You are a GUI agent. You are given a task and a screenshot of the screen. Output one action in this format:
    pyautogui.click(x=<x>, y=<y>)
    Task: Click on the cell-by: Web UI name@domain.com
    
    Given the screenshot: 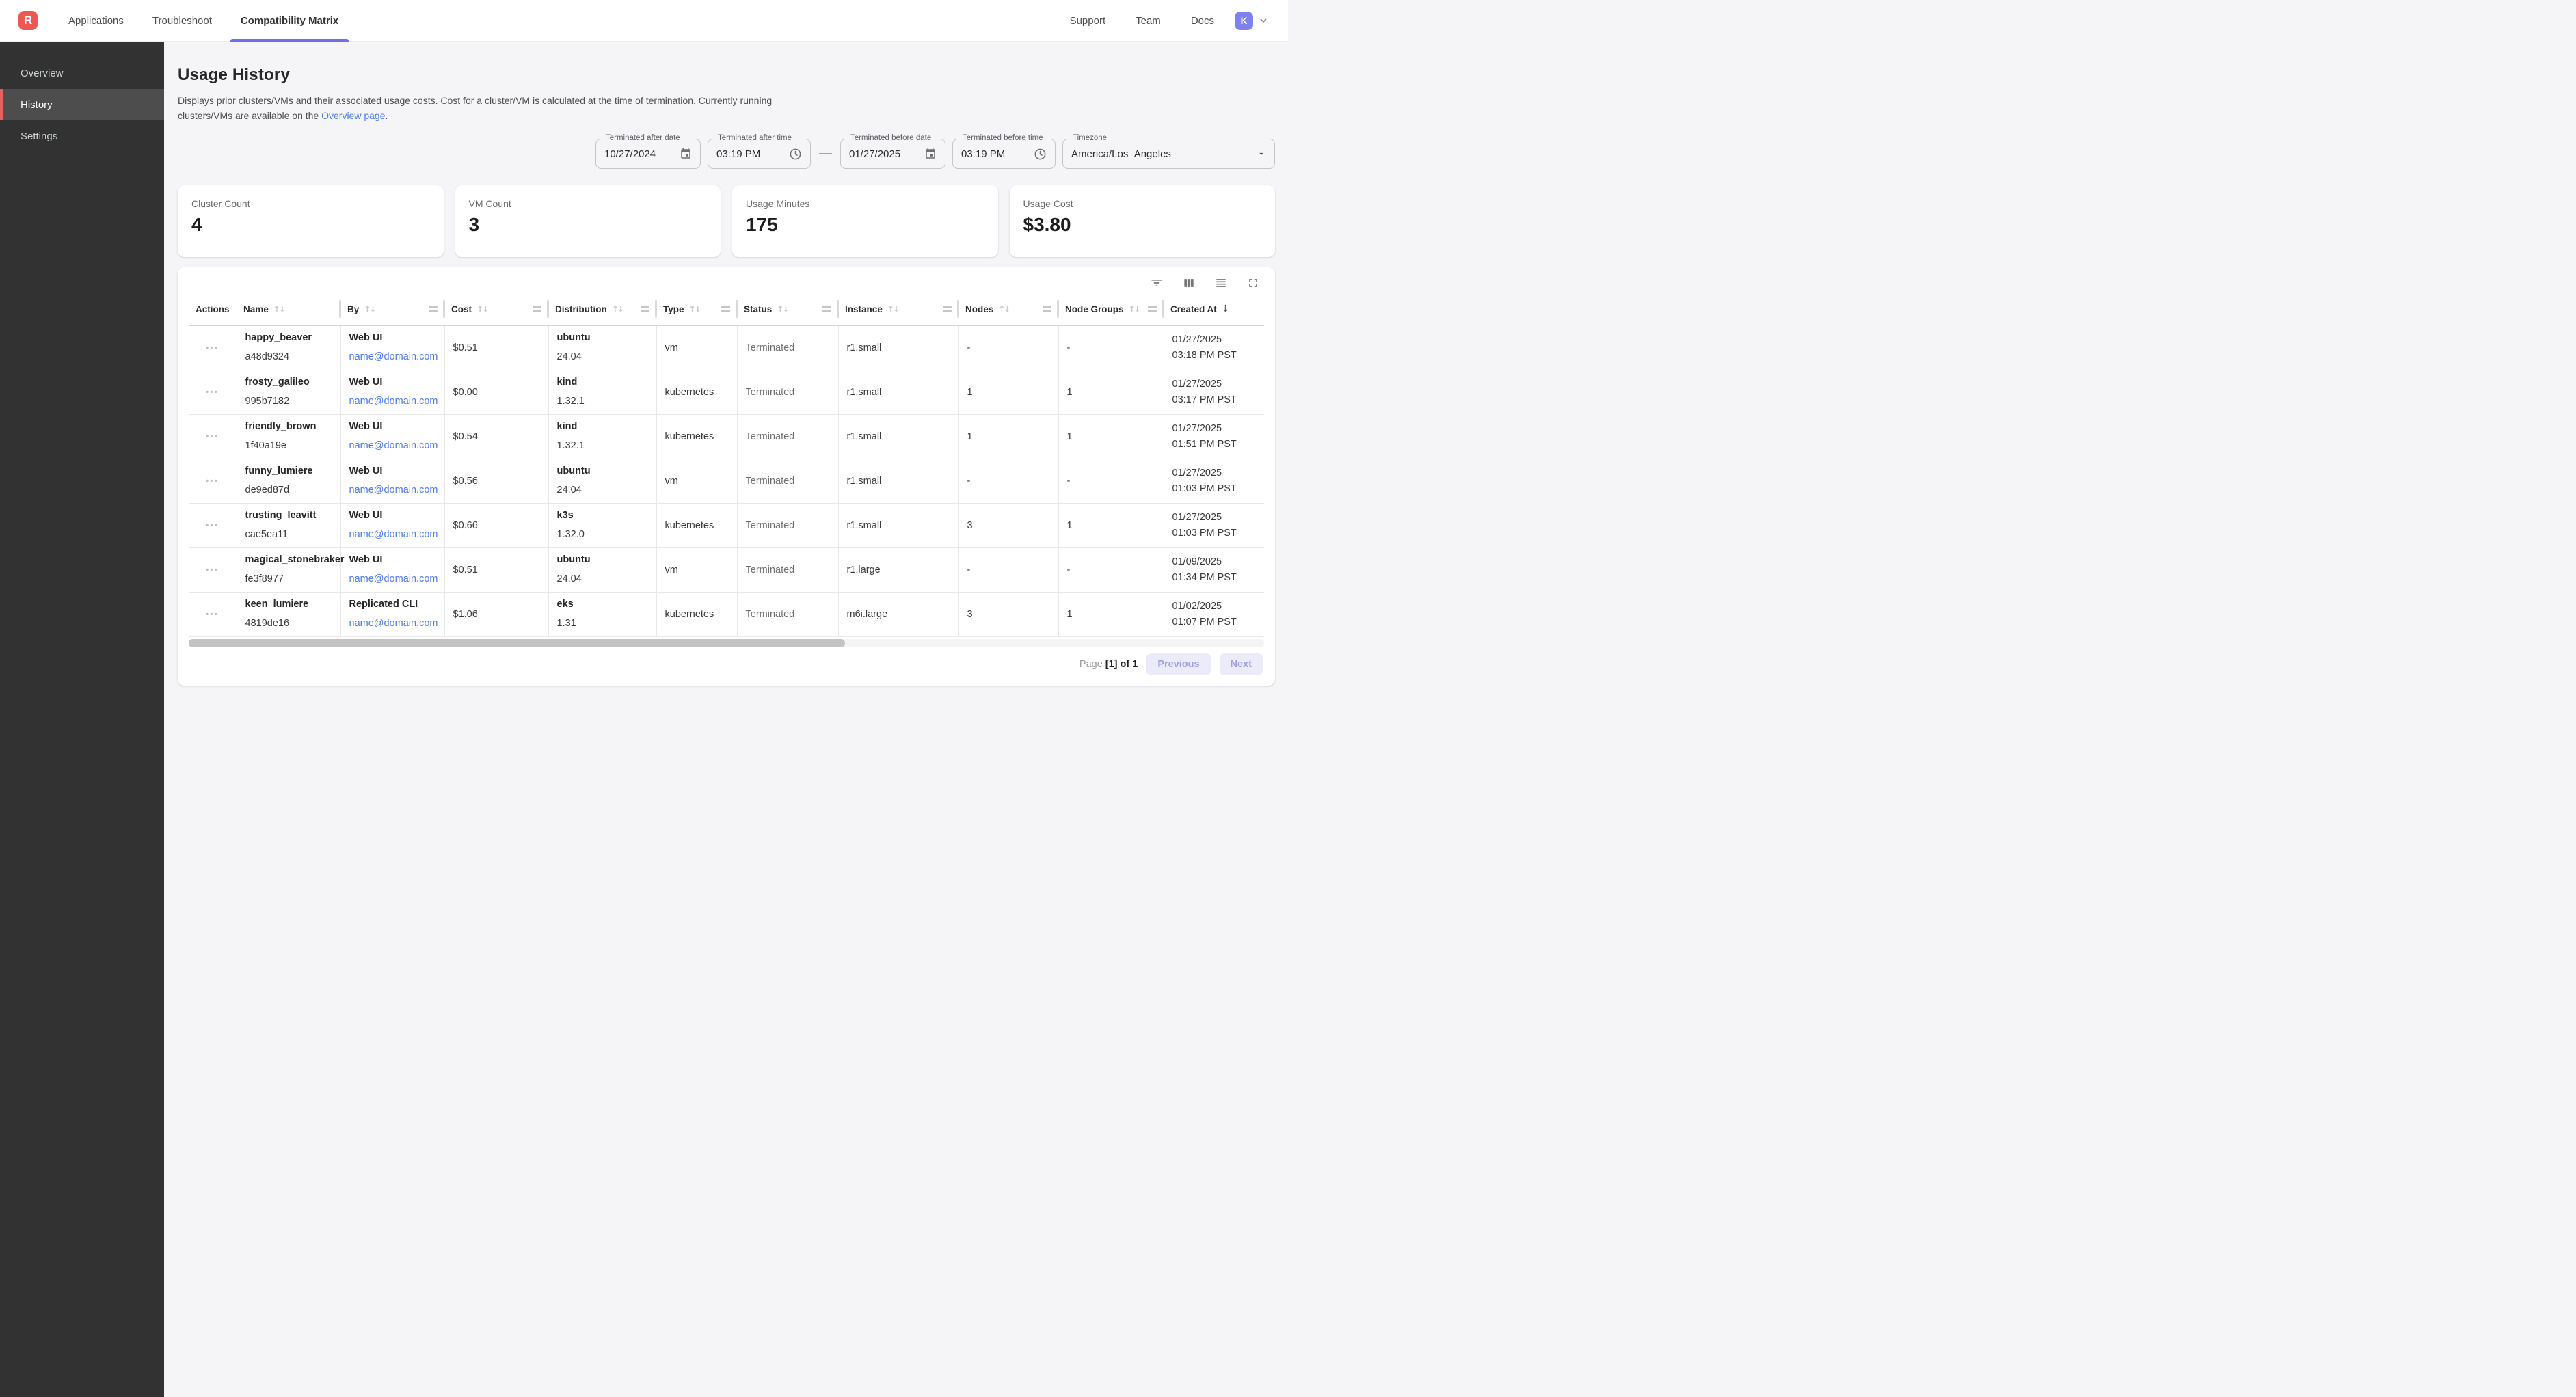 What is the action you would take?
    pyautogui.click(x=392, y=392)
    